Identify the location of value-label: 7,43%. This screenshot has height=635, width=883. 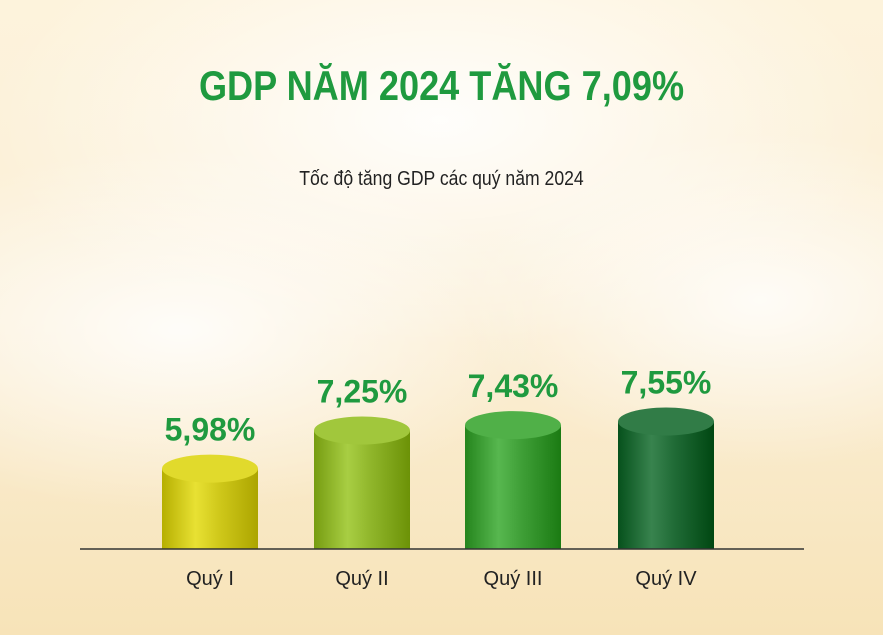
(513, 386).